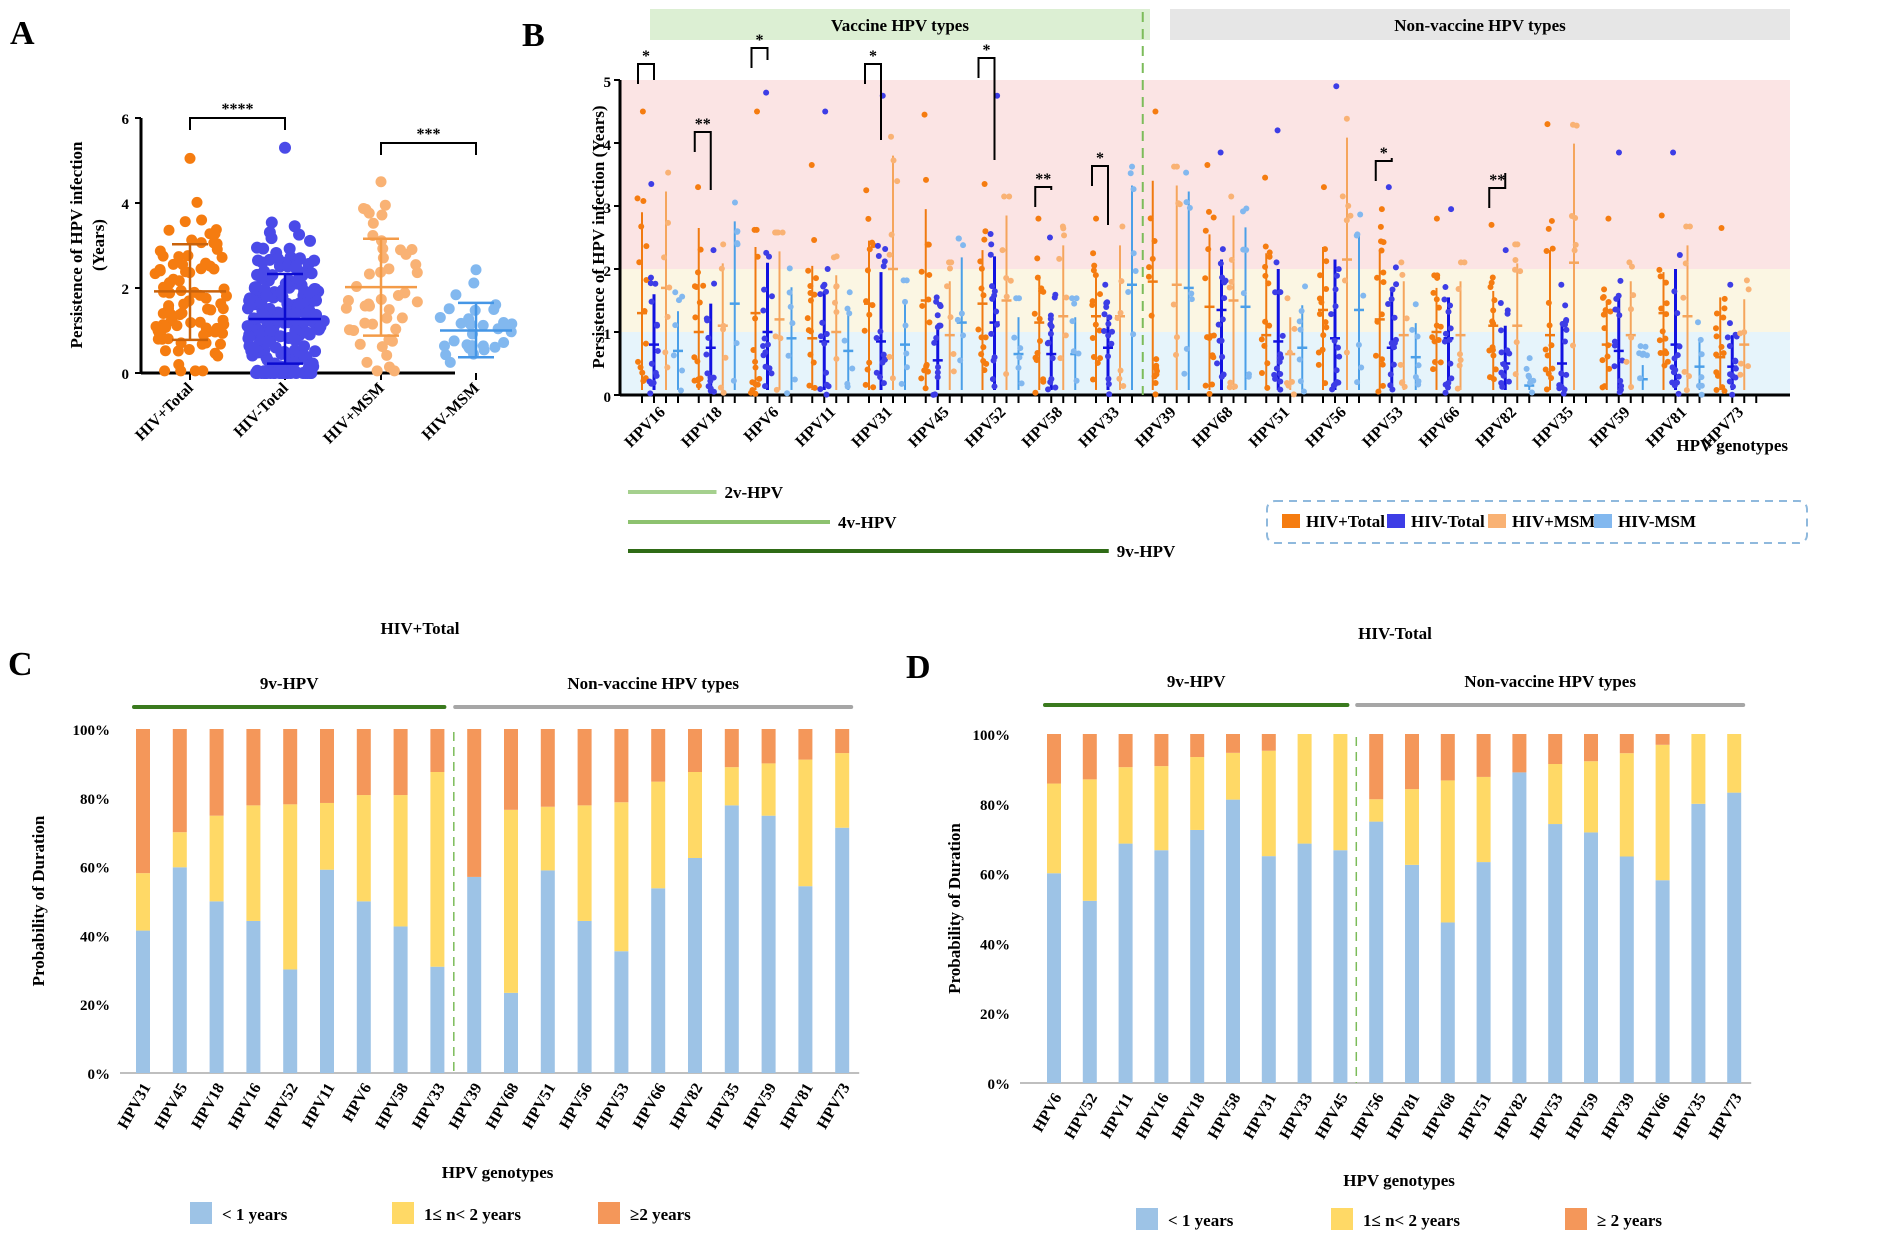 This screenshot has width=1901, height=1237. What do you see at coordinates (95, 1006) in the screenshot?
I see `y-tick-label: 20%` at bounding box center [95, 1006].